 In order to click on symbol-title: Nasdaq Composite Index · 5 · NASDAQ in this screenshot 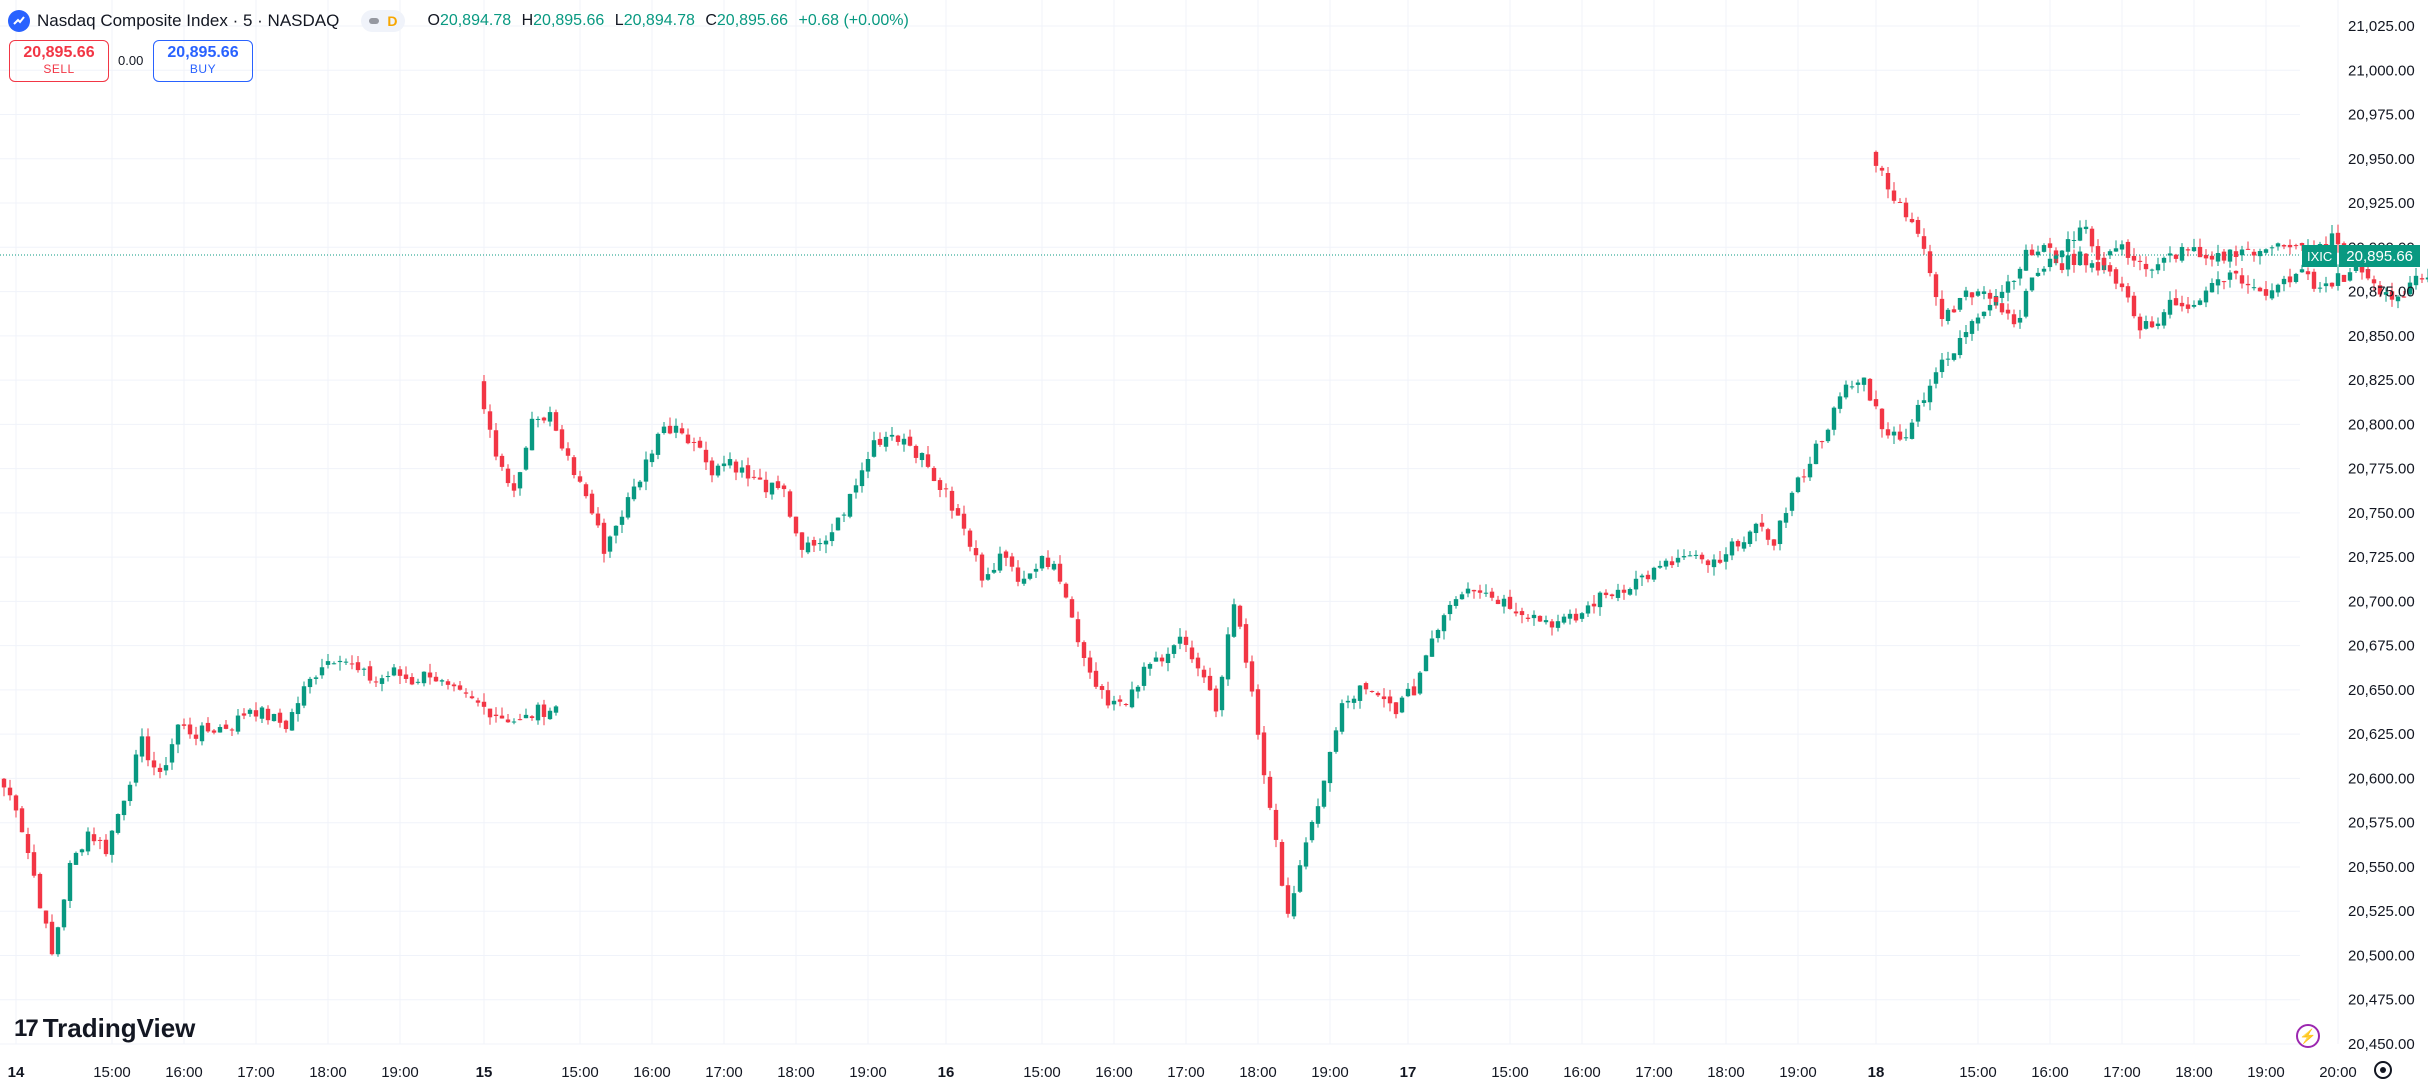, I will do `click(188, 20)`.